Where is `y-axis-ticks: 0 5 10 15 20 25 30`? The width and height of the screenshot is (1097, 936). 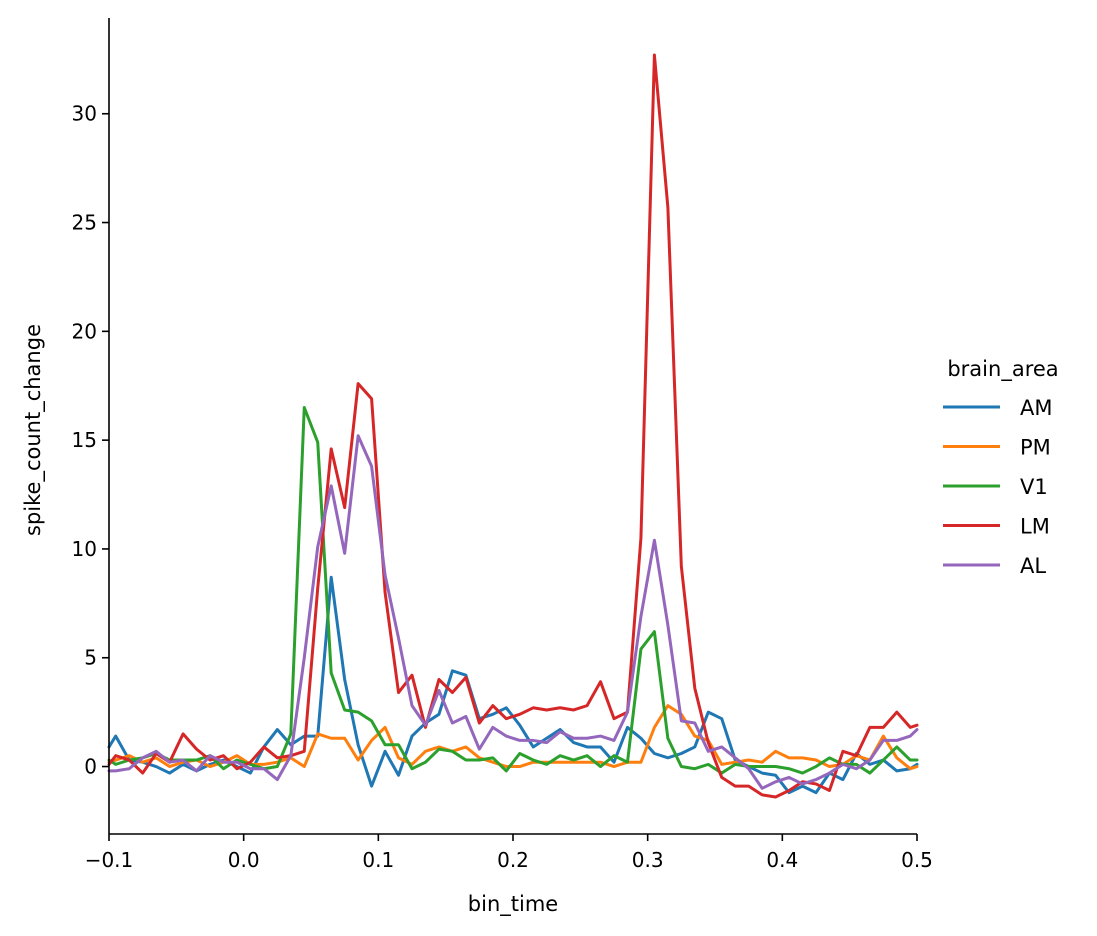 y-axis-ticks: 0 5 10 15 20 25 30 is located at coordinates (90, 440).